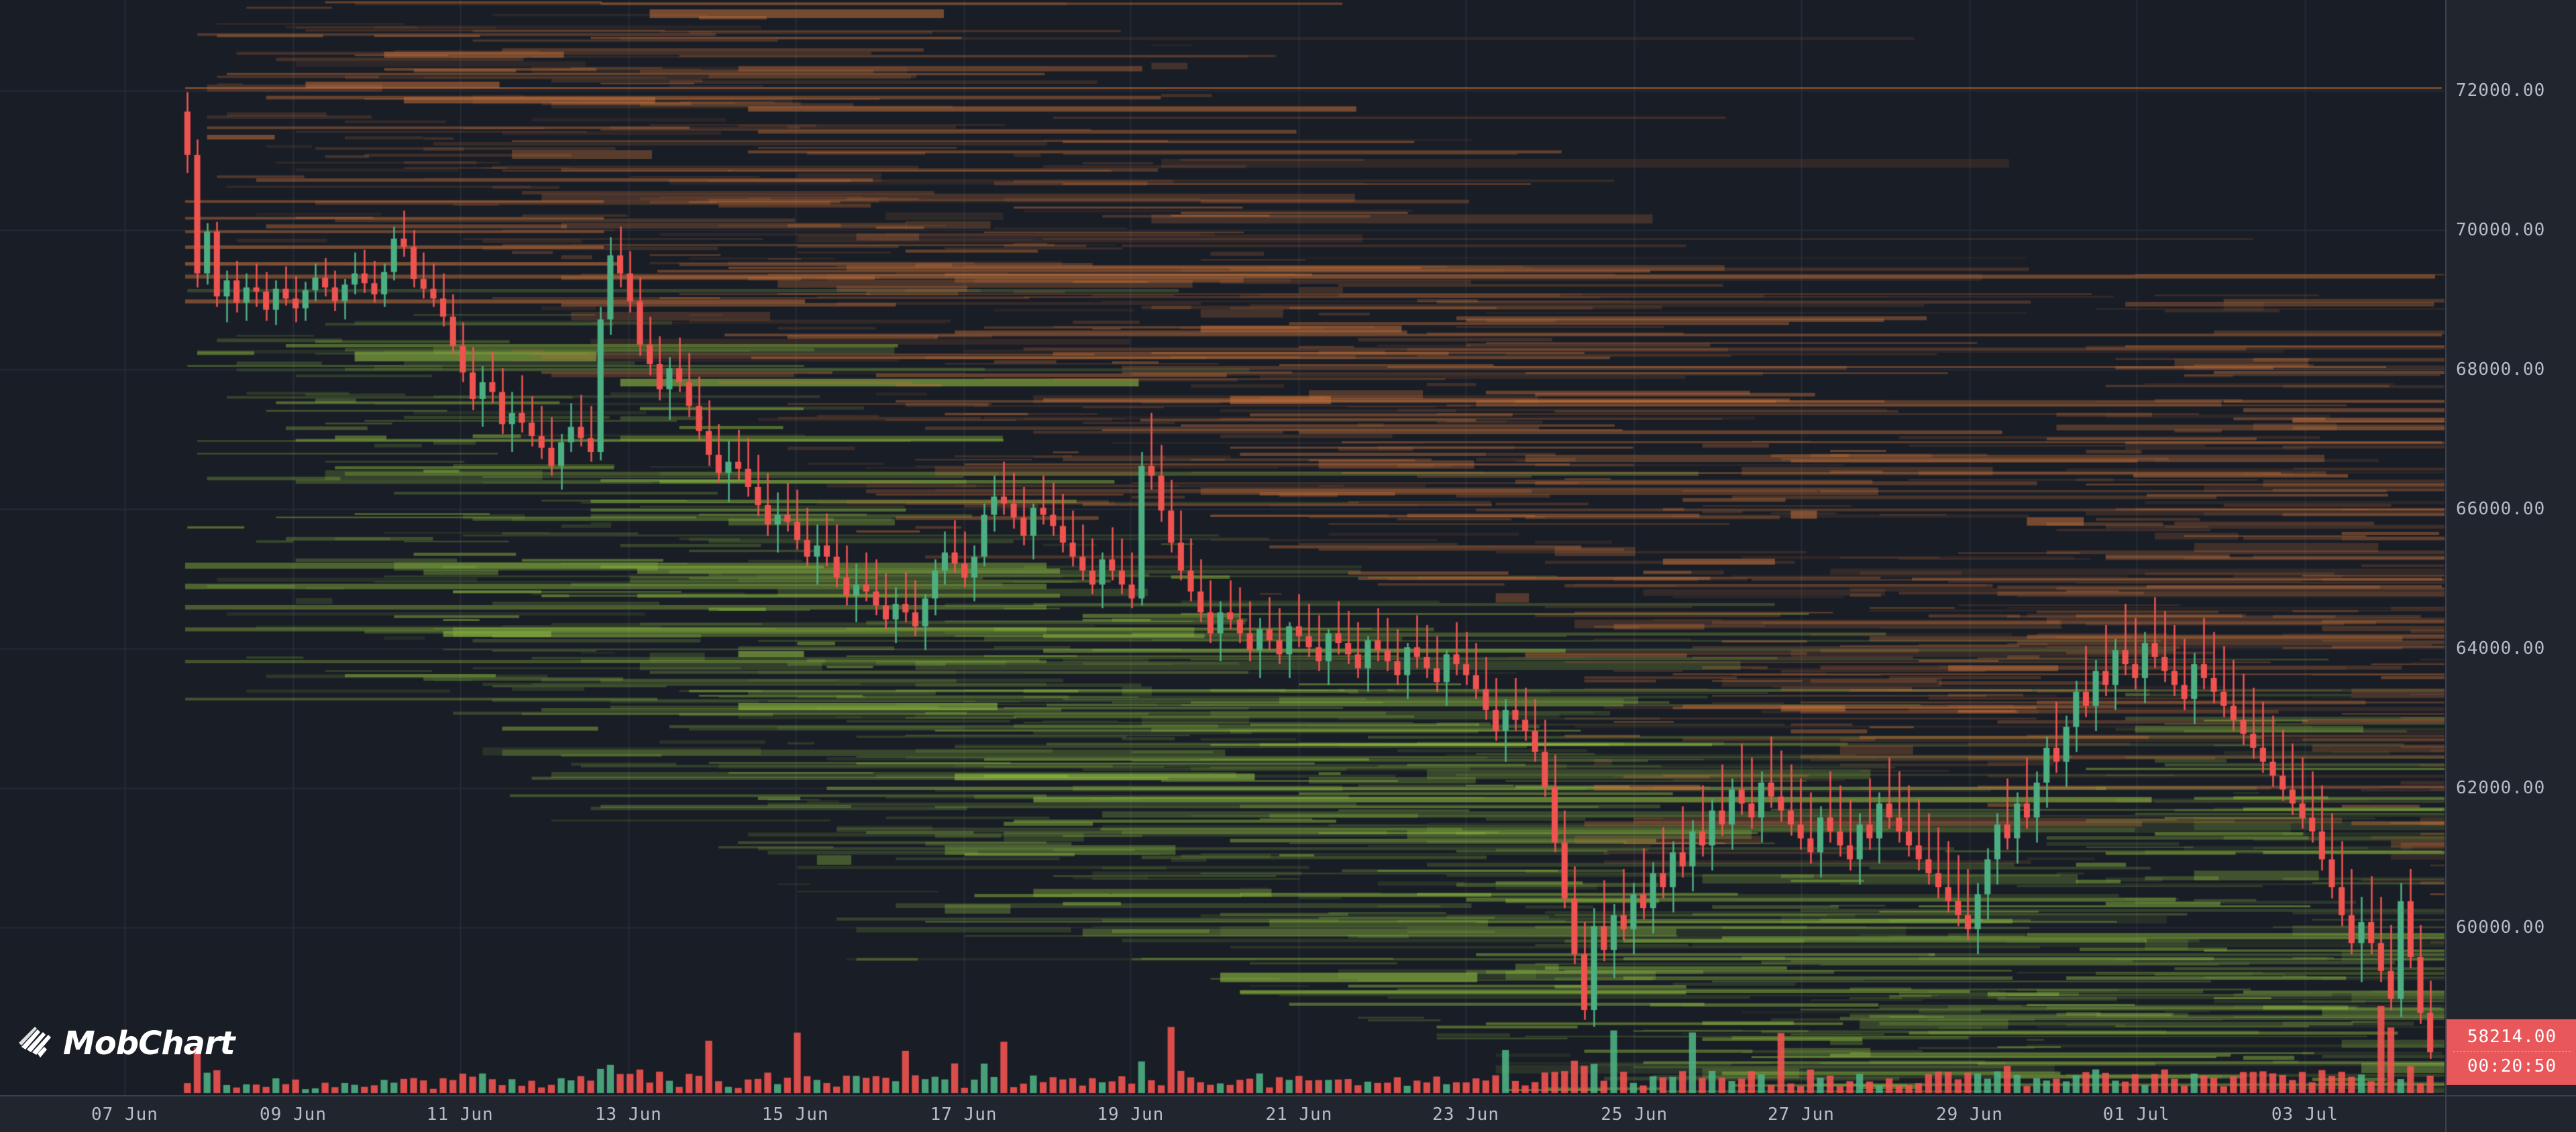 The height and width of the screenshot is (1132, 2576). What do you see at coordinates (1466, 1115) in the screenshot?
I see `time-tick: 23 Jun` at bounding box center [1466, 1115].